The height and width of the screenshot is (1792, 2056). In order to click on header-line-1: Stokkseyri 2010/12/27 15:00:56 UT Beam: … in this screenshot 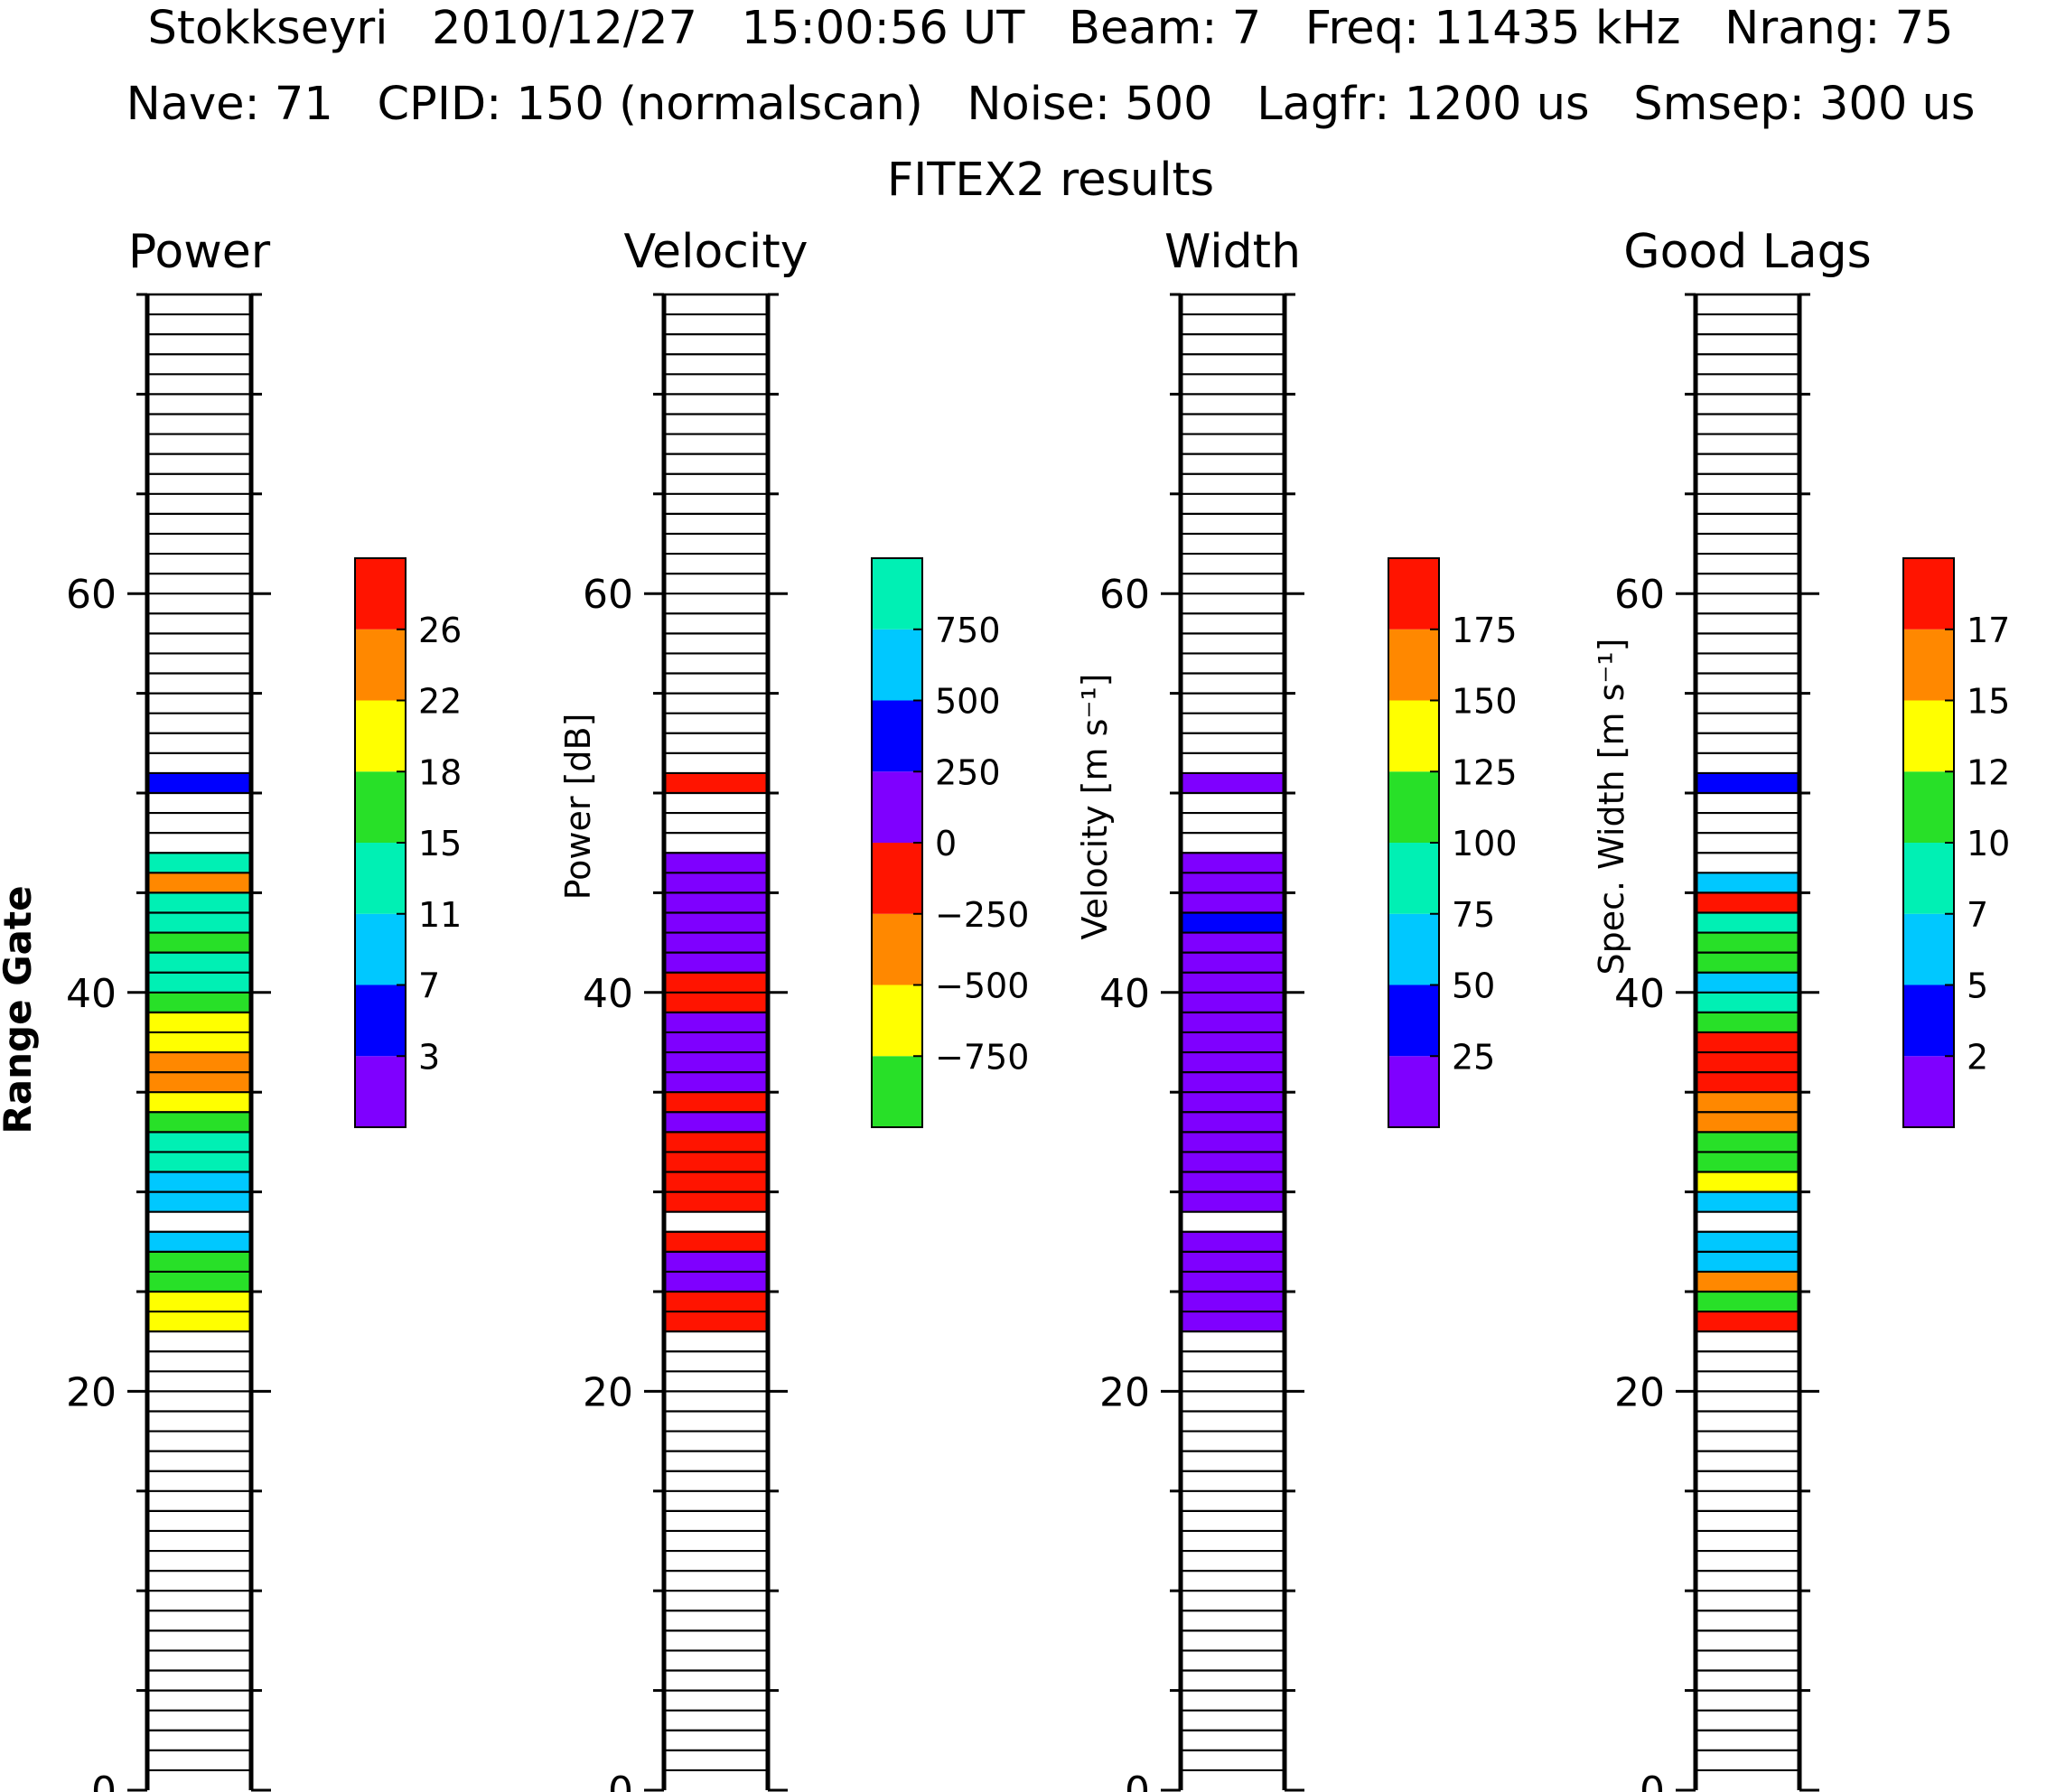, I will do `click(1051, 28)`.